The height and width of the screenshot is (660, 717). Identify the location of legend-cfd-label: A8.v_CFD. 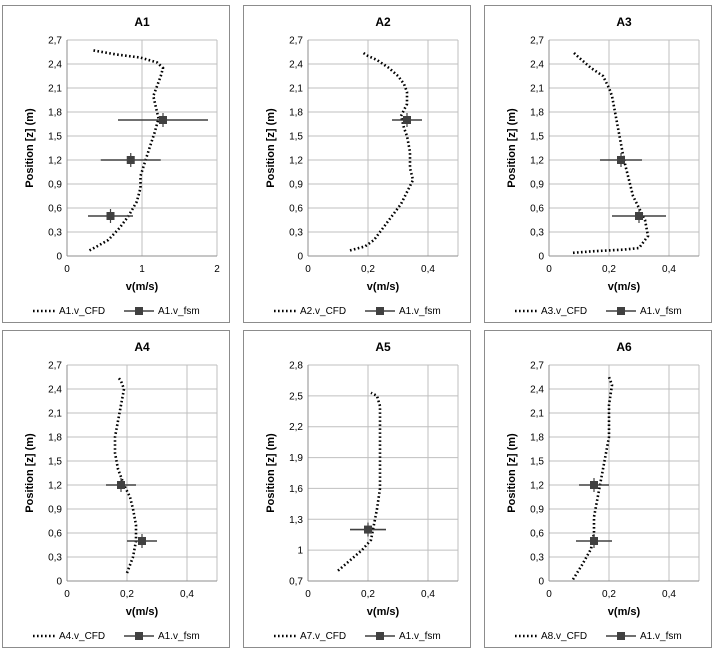
(564, 636).